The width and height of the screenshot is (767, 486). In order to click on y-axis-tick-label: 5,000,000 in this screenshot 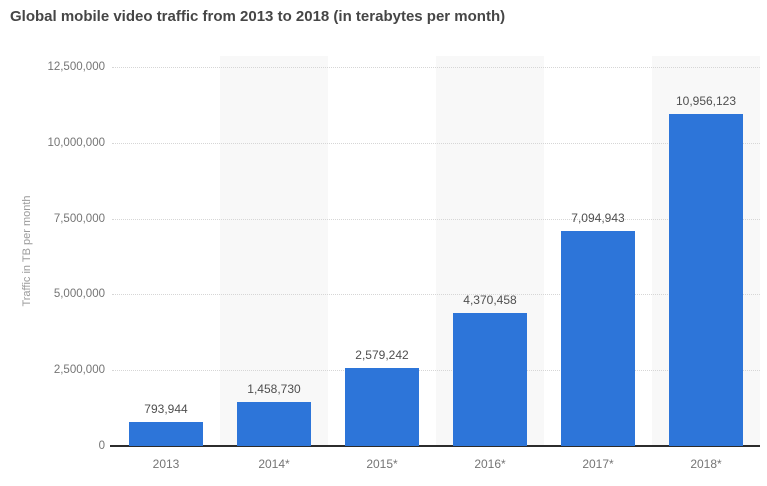, I will do `click(79, 294)`.